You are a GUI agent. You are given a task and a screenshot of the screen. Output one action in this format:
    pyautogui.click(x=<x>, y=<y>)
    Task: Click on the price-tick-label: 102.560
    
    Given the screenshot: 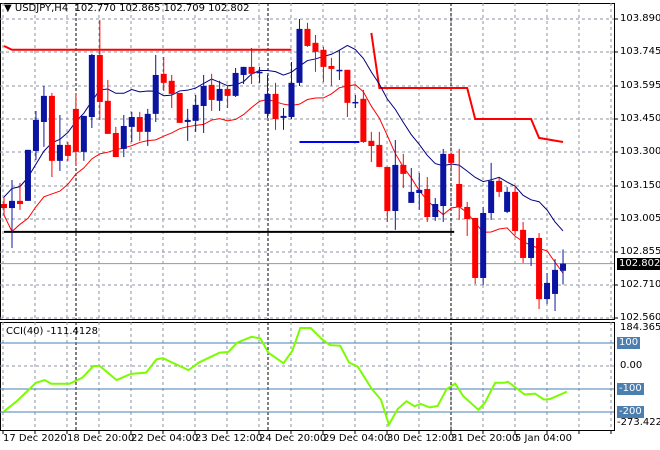 What is the action you would take?
    pyautogui.click(x=640, y=317)
    